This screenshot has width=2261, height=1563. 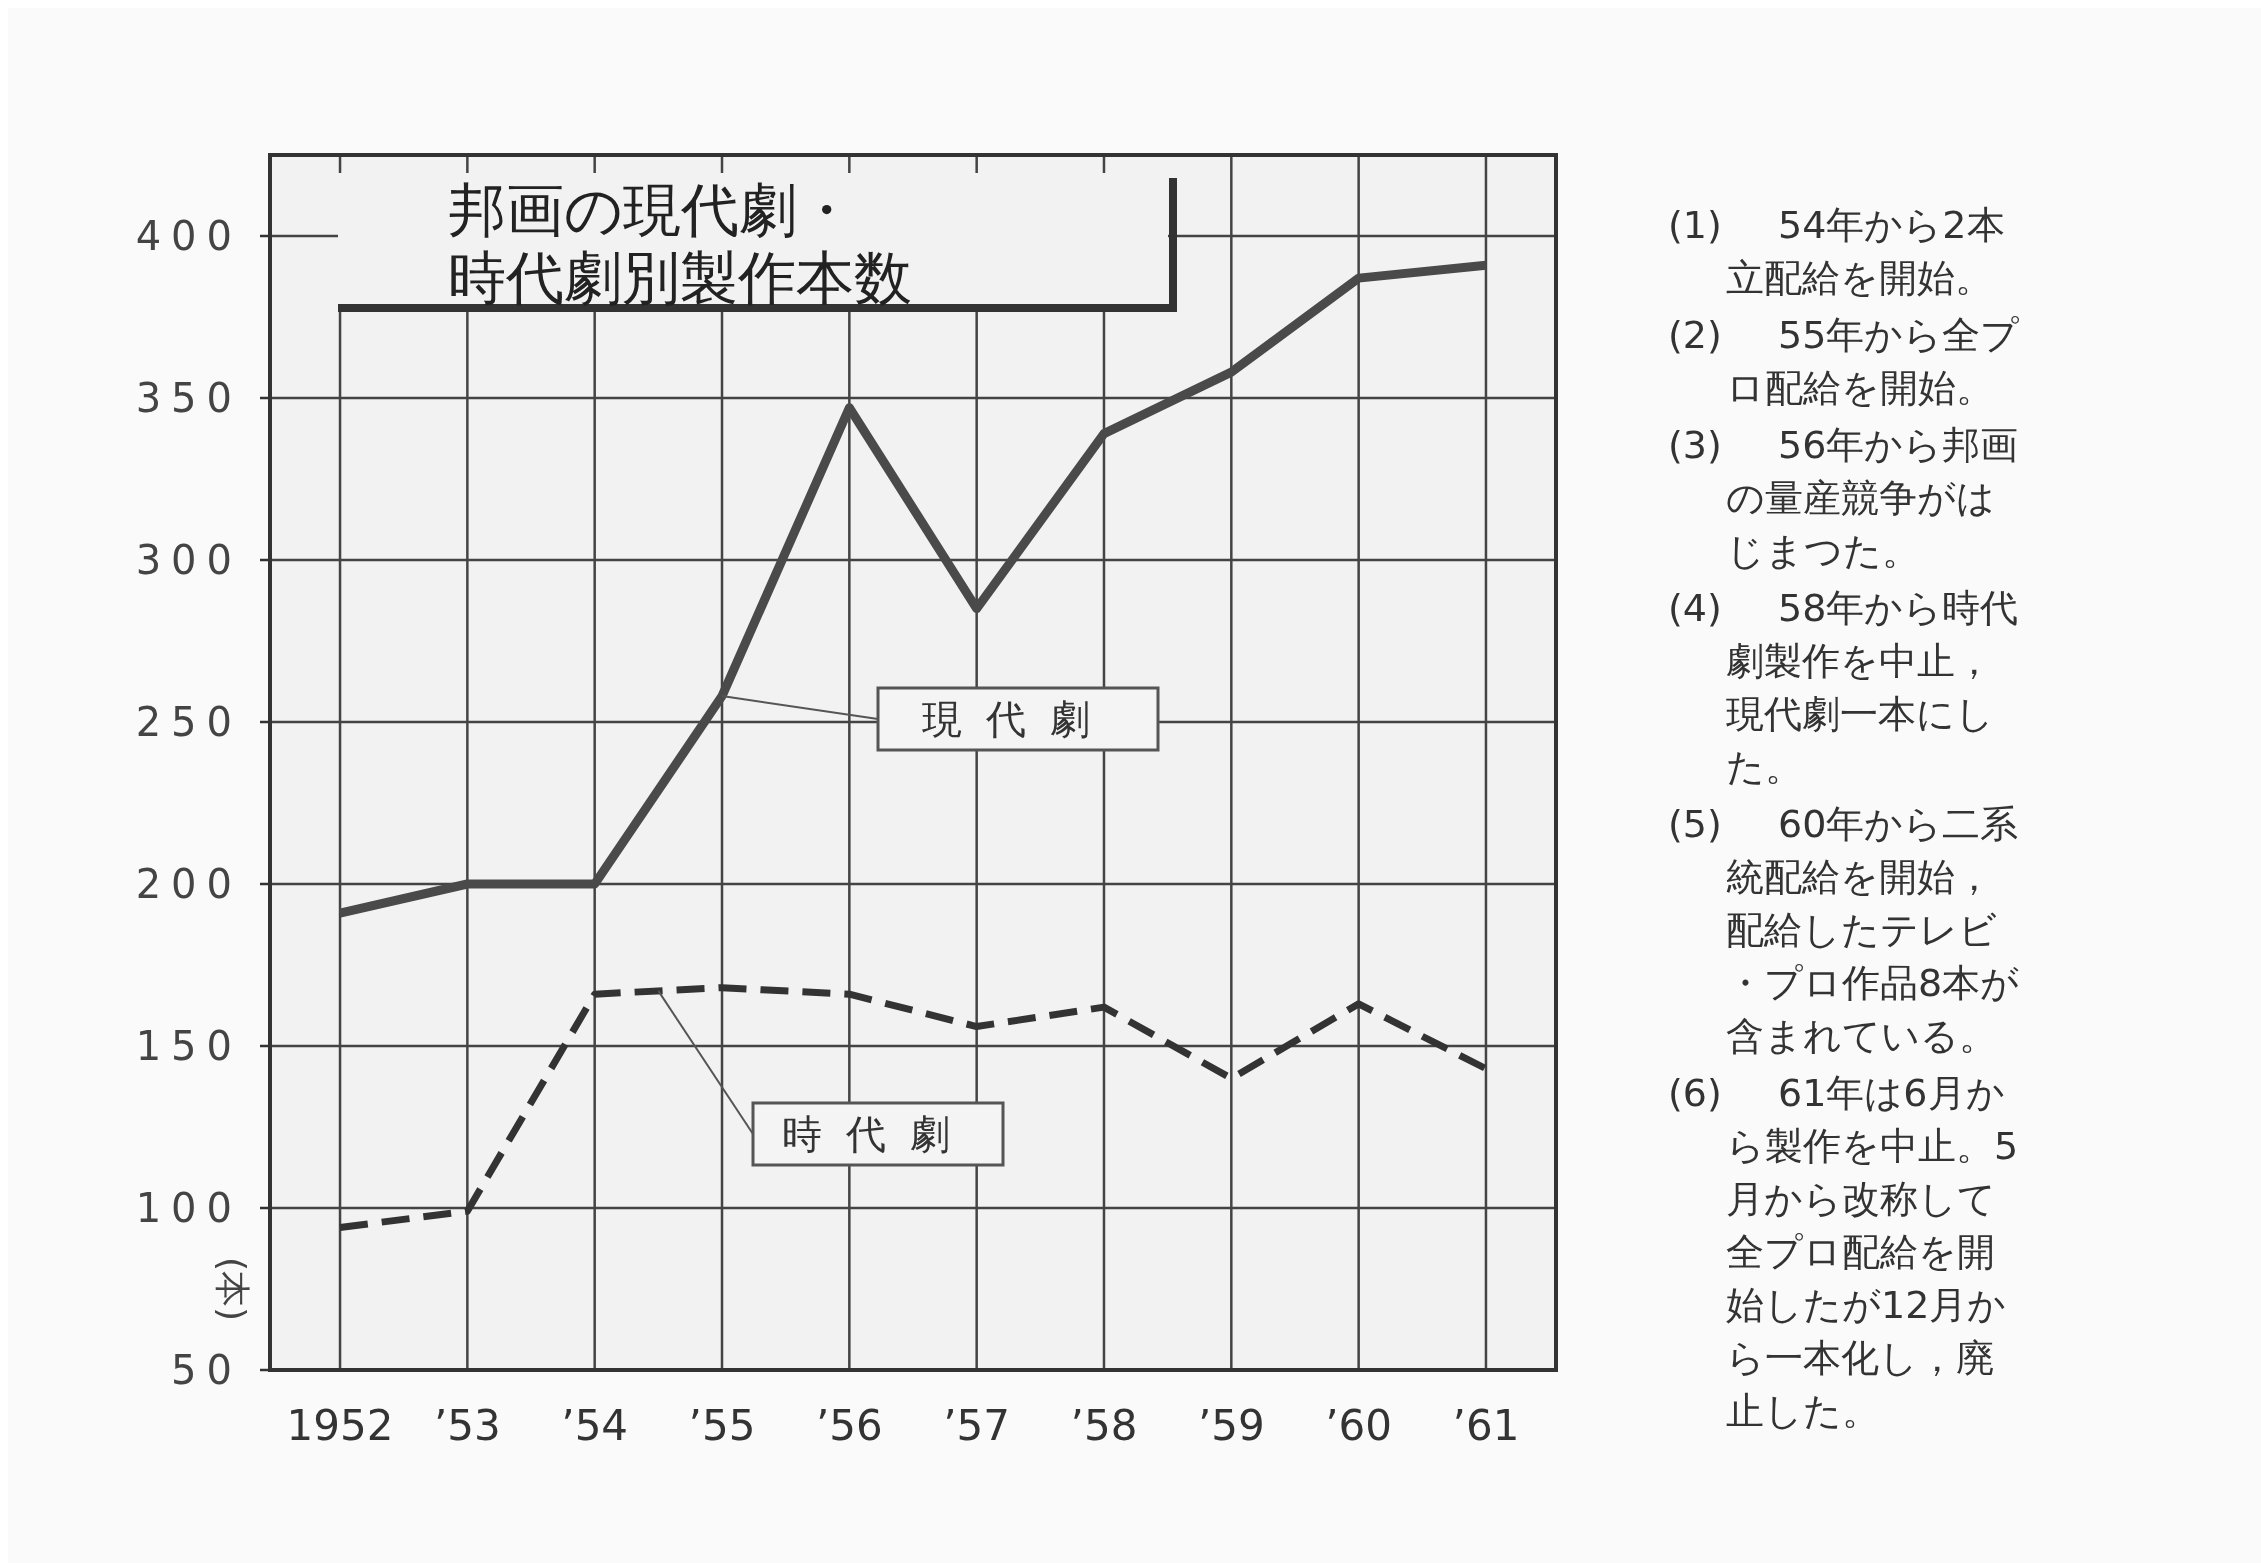 I want to click on text: (1) 54年から2本立配給を開始。, so click(x=1836, y=251).